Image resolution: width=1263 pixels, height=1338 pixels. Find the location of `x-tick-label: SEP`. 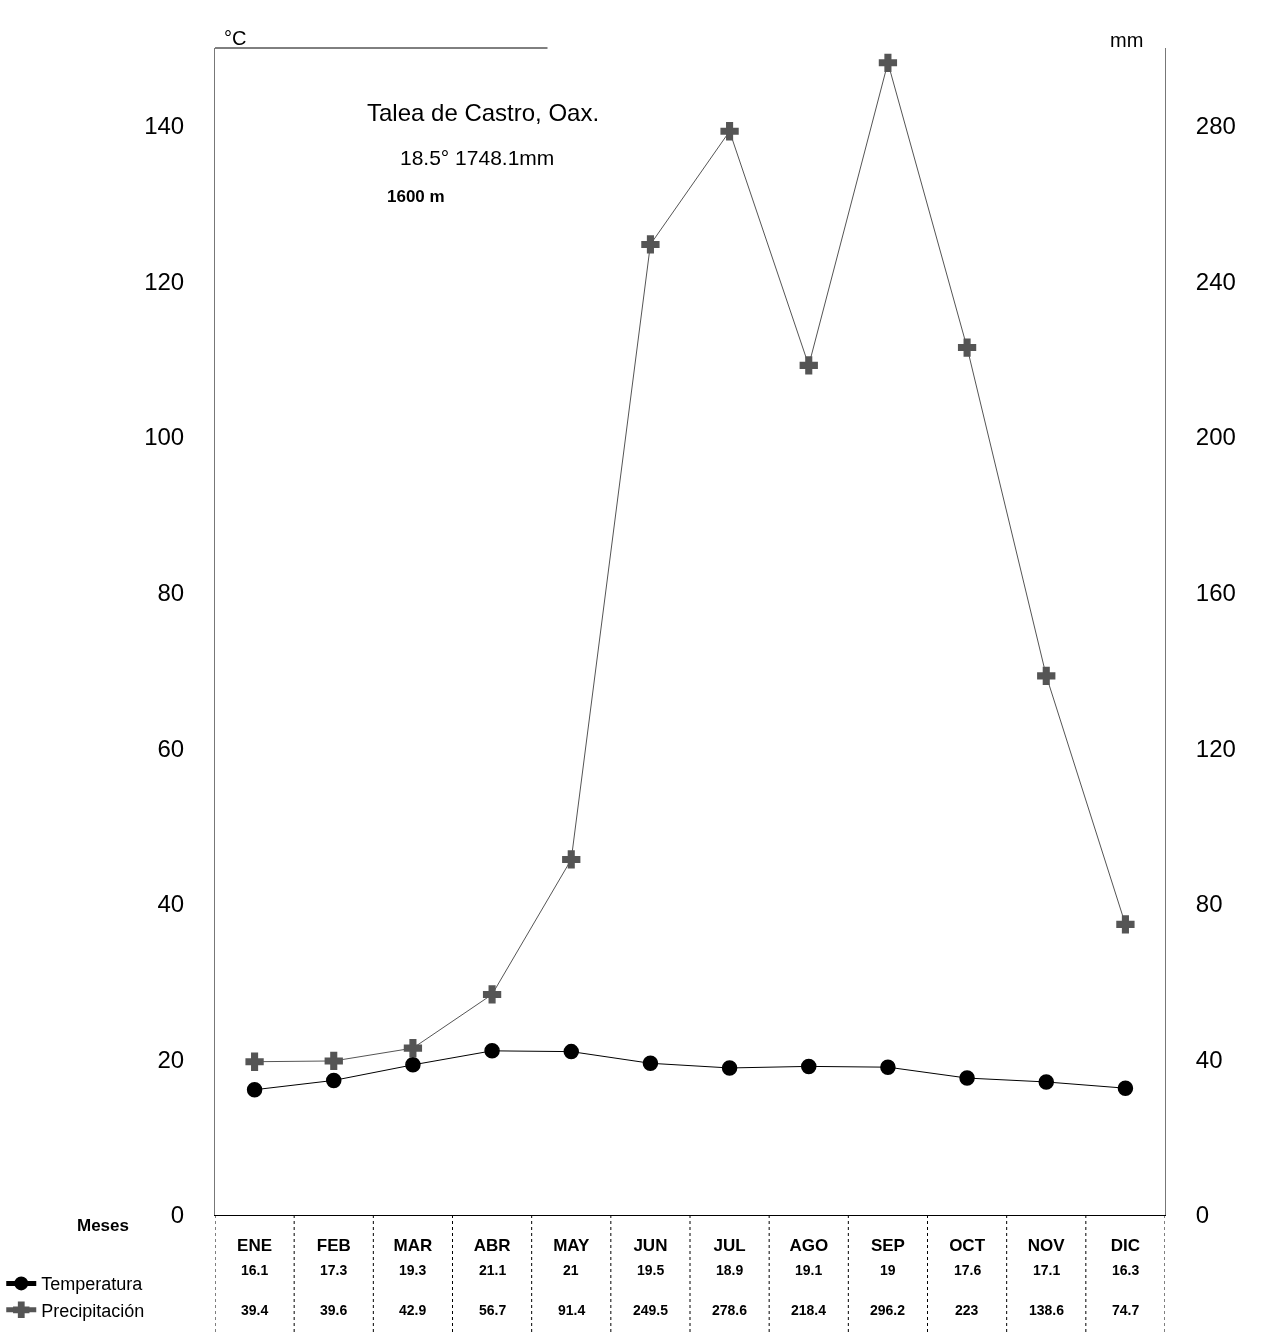

x-tick-label: SEP is located at coordinates (887, 1246).